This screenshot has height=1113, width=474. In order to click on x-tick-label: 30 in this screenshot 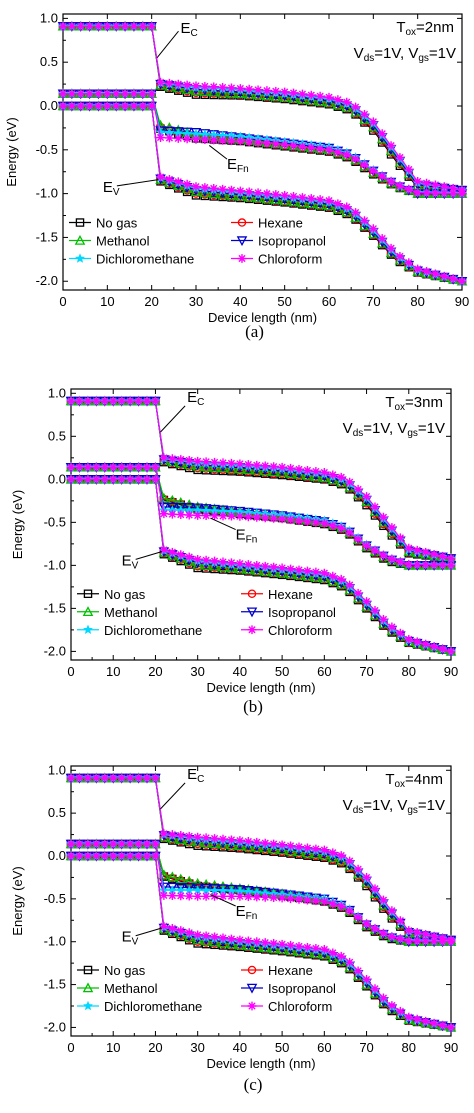, I will do `click(197, 1047)`.